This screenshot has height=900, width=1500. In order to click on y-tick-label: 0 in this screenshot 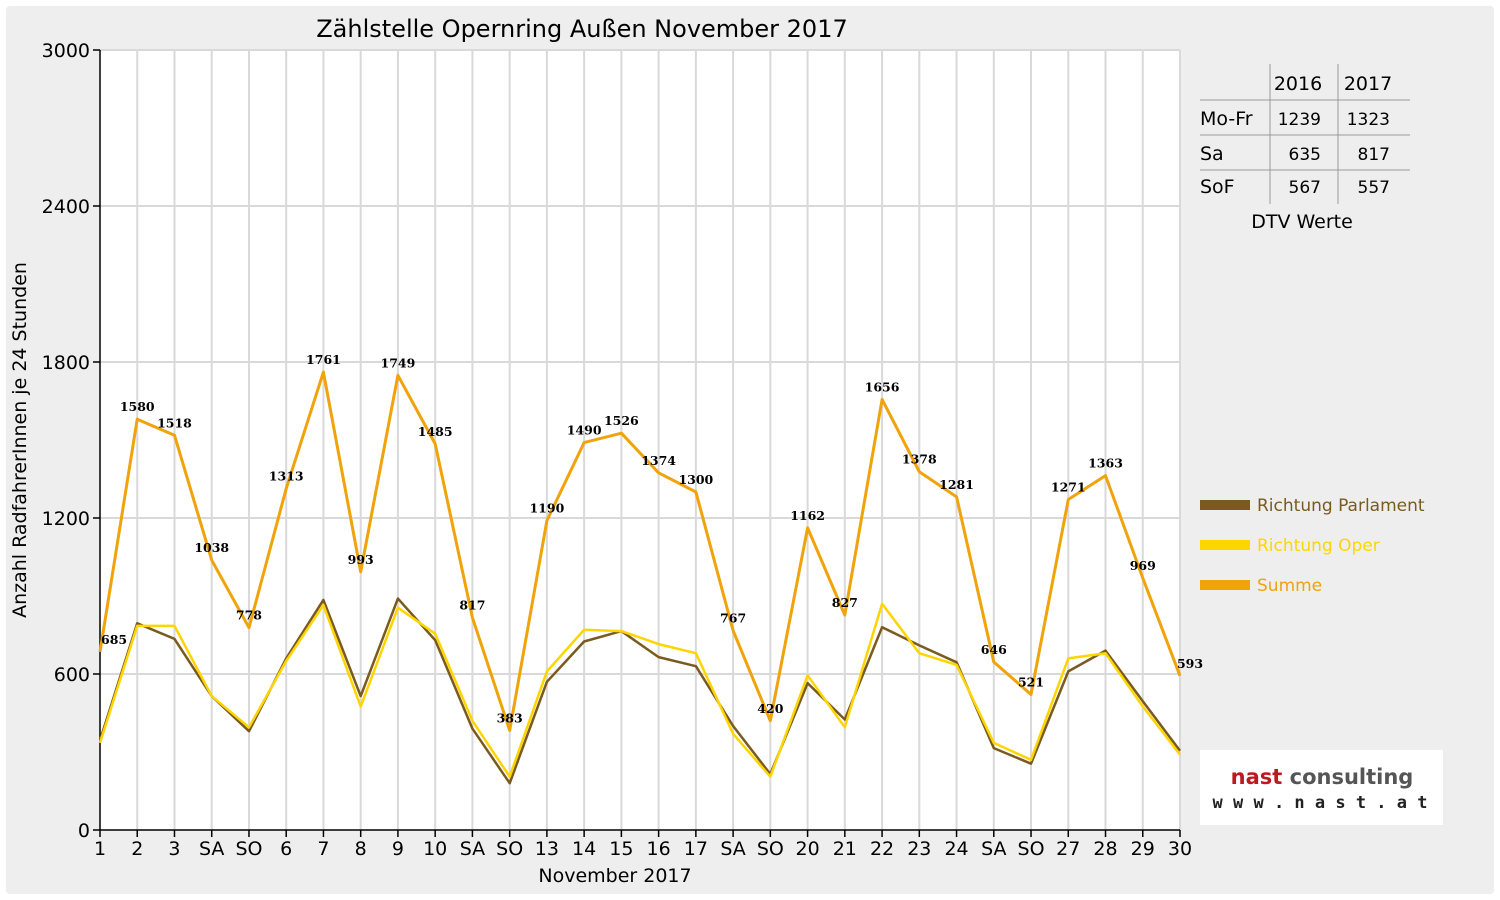, I will do `click(84, 831)`.